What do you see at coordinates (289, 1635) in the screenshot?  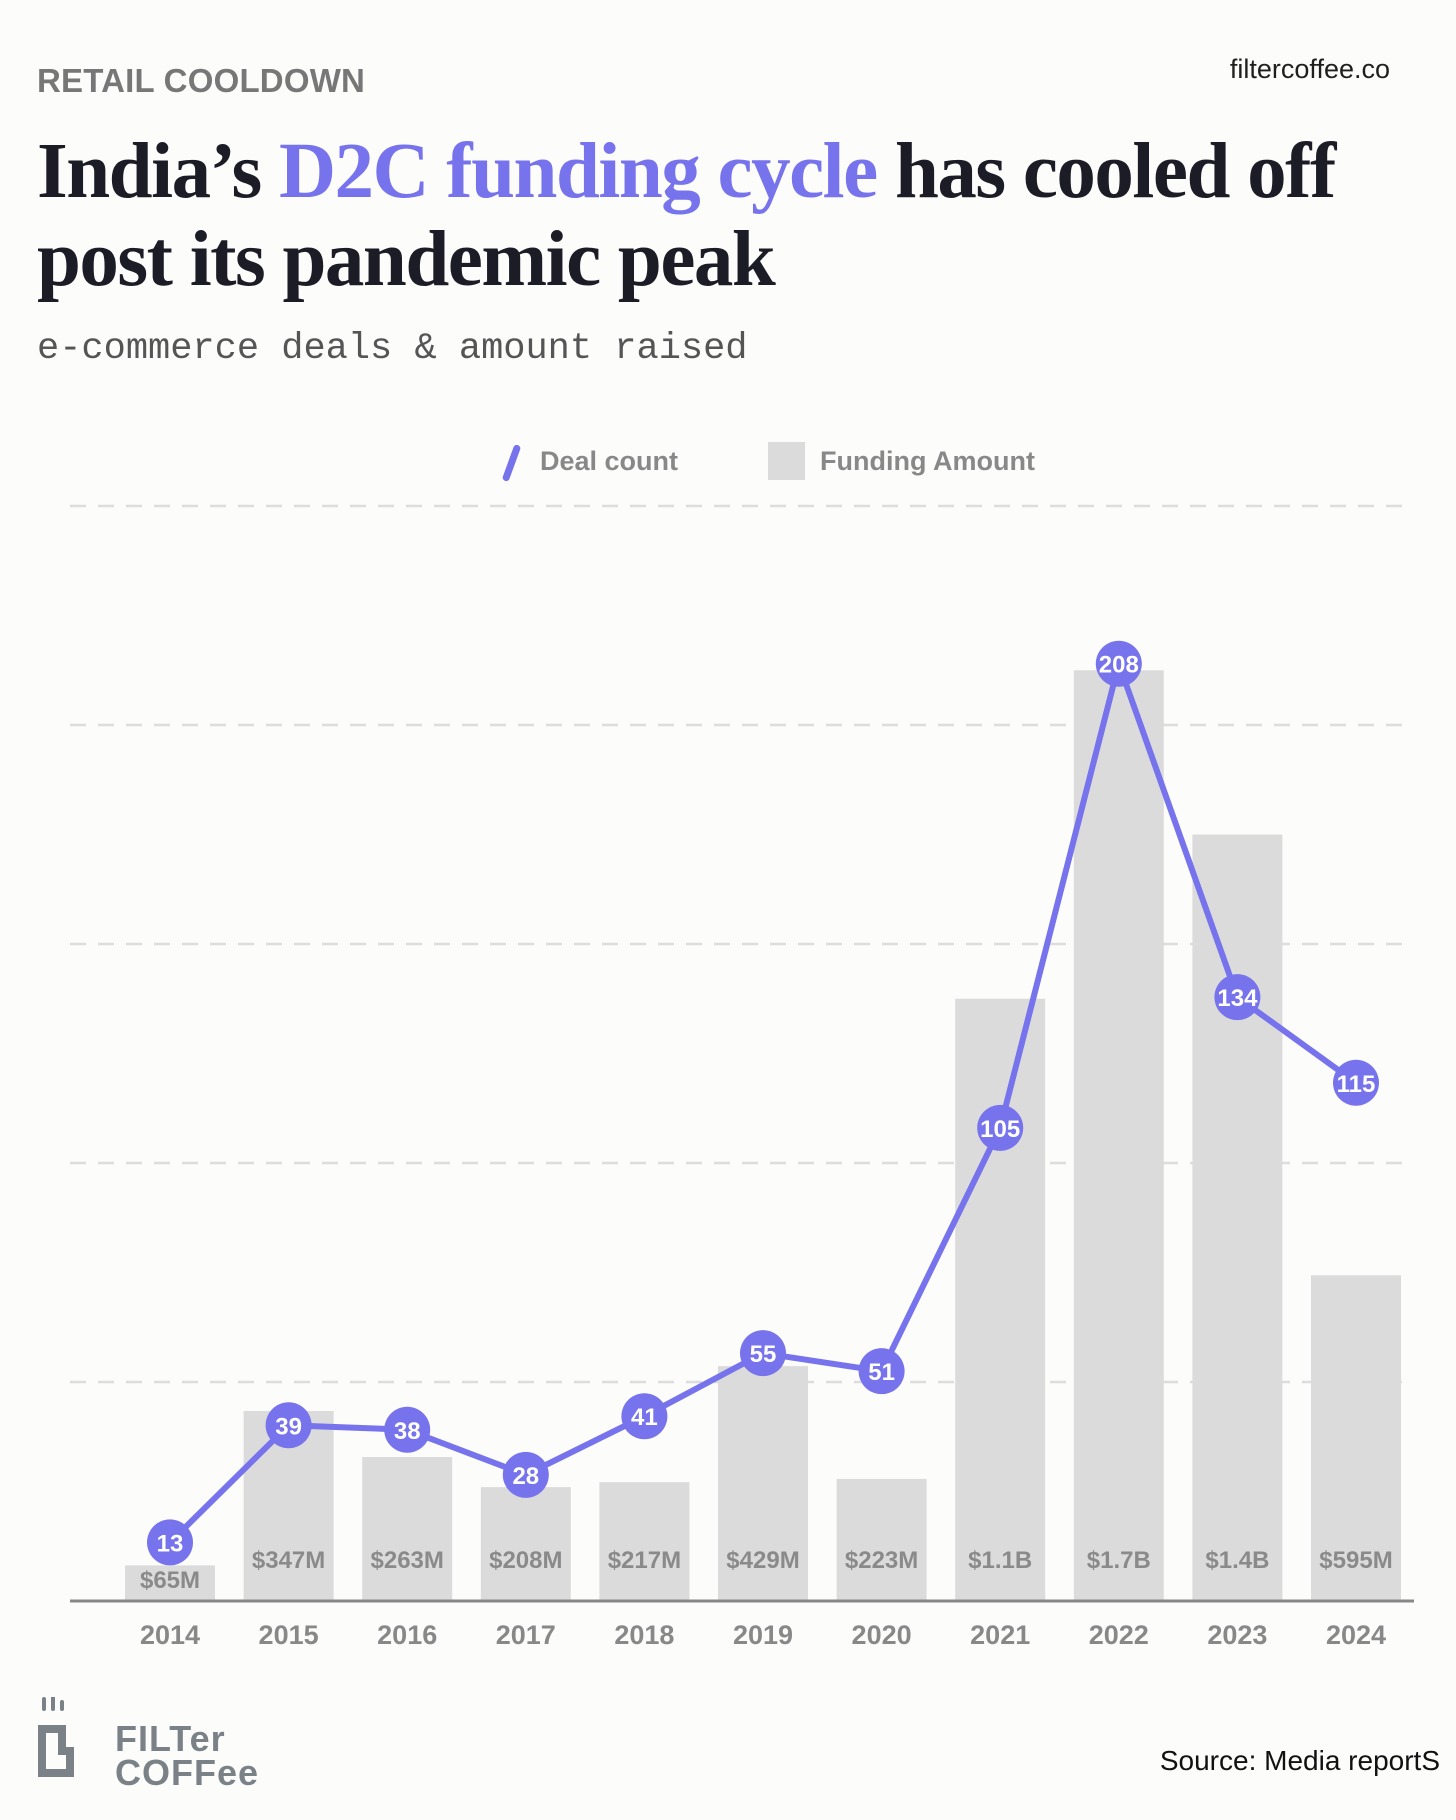 I see `x-tick-label: 2015` at bounding box center [289, 1635].